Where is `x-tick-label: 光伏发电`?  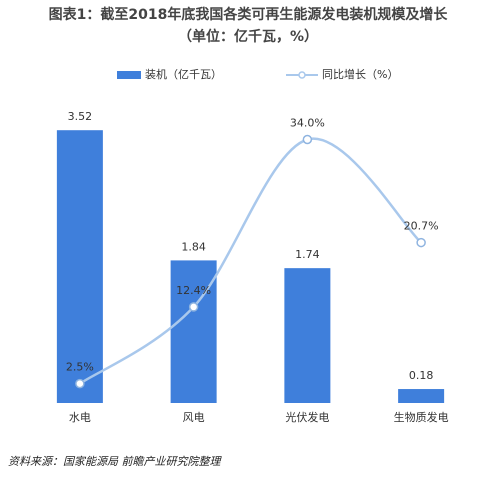 x-tick-label: 光伏发电 is located at coordinates (307, 417).